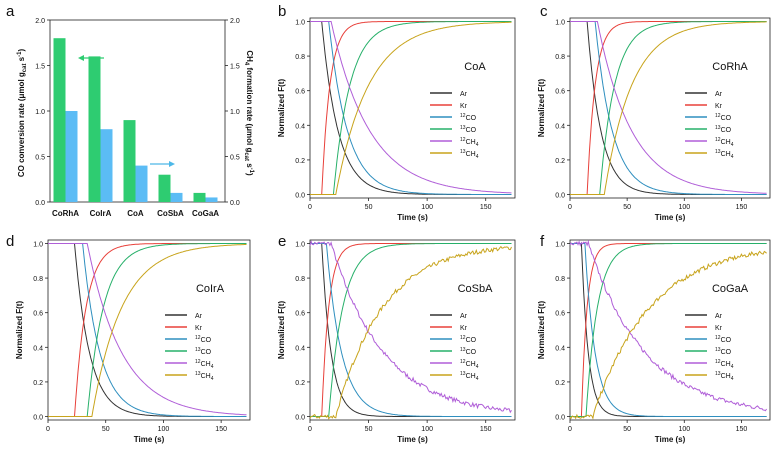 Image resolution: width=780 pixels, height=450 pixels. I want to click on legend-label-Kr: Kr, so click(719, 106).